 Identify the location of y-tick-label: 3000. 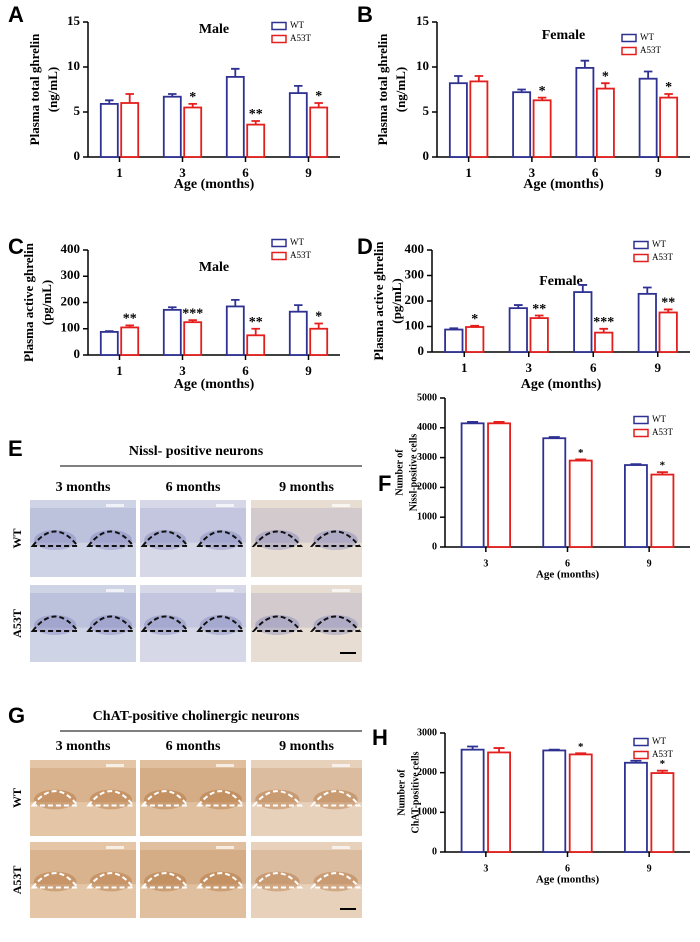
(427, 457).